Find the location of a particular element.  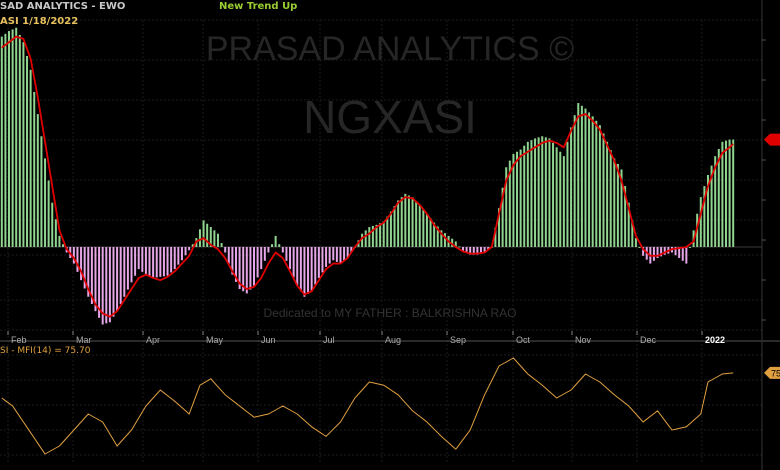

month-label: Jul is located at coordinates (329, 340).